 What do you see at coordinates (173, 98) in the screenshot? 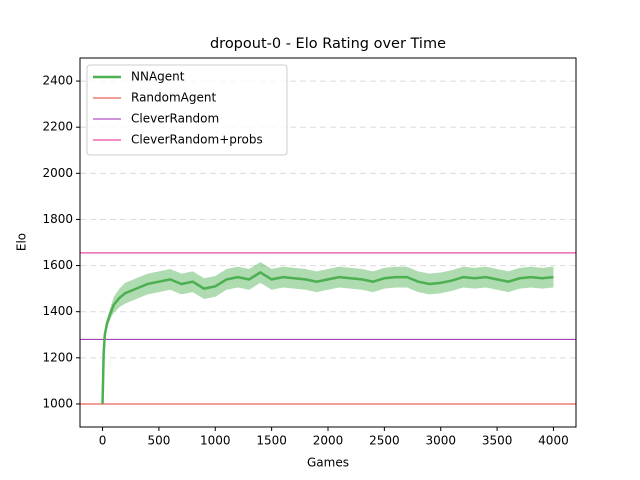
I see `legend-label: RandomAgent` at bounding box center [173, 98].